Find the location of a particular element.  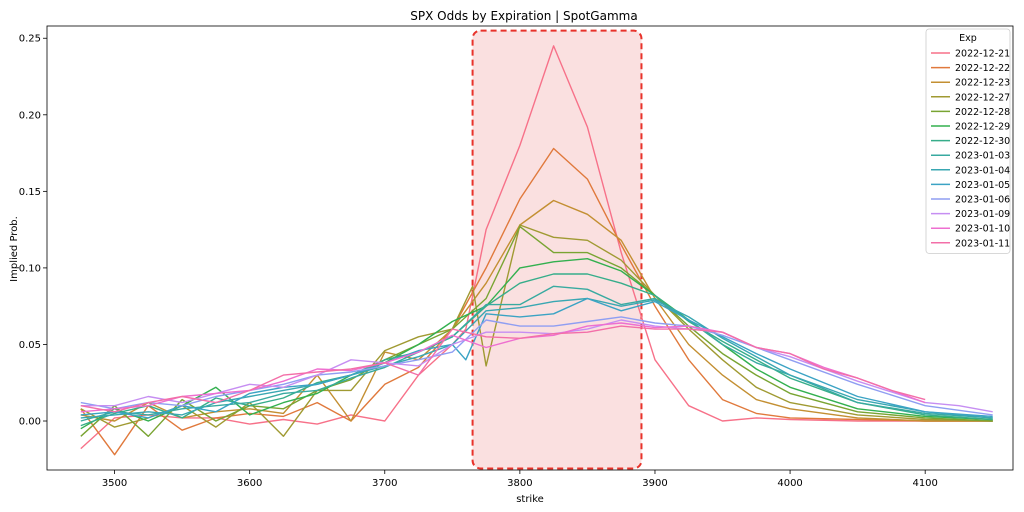

legend-label: 2023-01-11 is located at coordinates (982, 243).